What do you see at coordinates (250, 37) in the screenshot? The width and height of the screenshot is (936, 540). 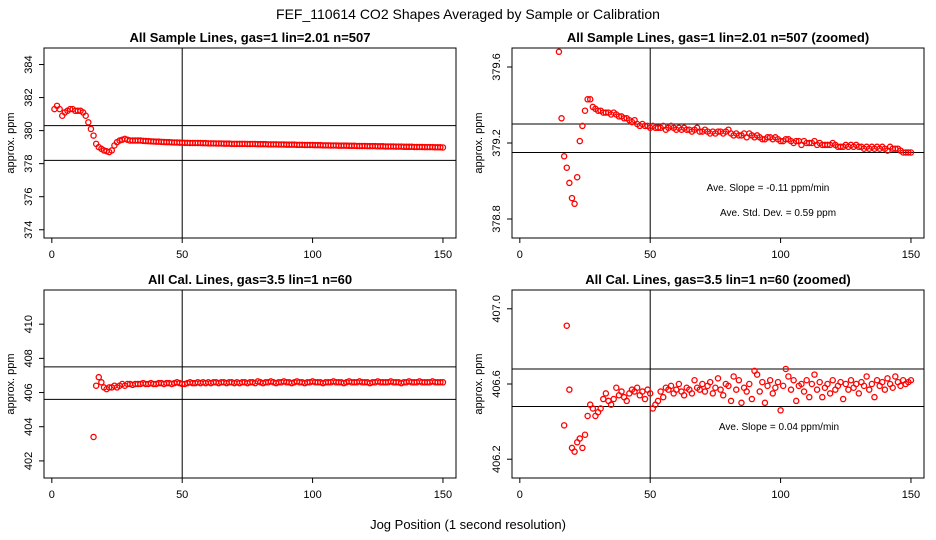 I see `panel-title: All Sample Lines, gas=1 lin=2.01 n=507` at bounding box center [250, 37].